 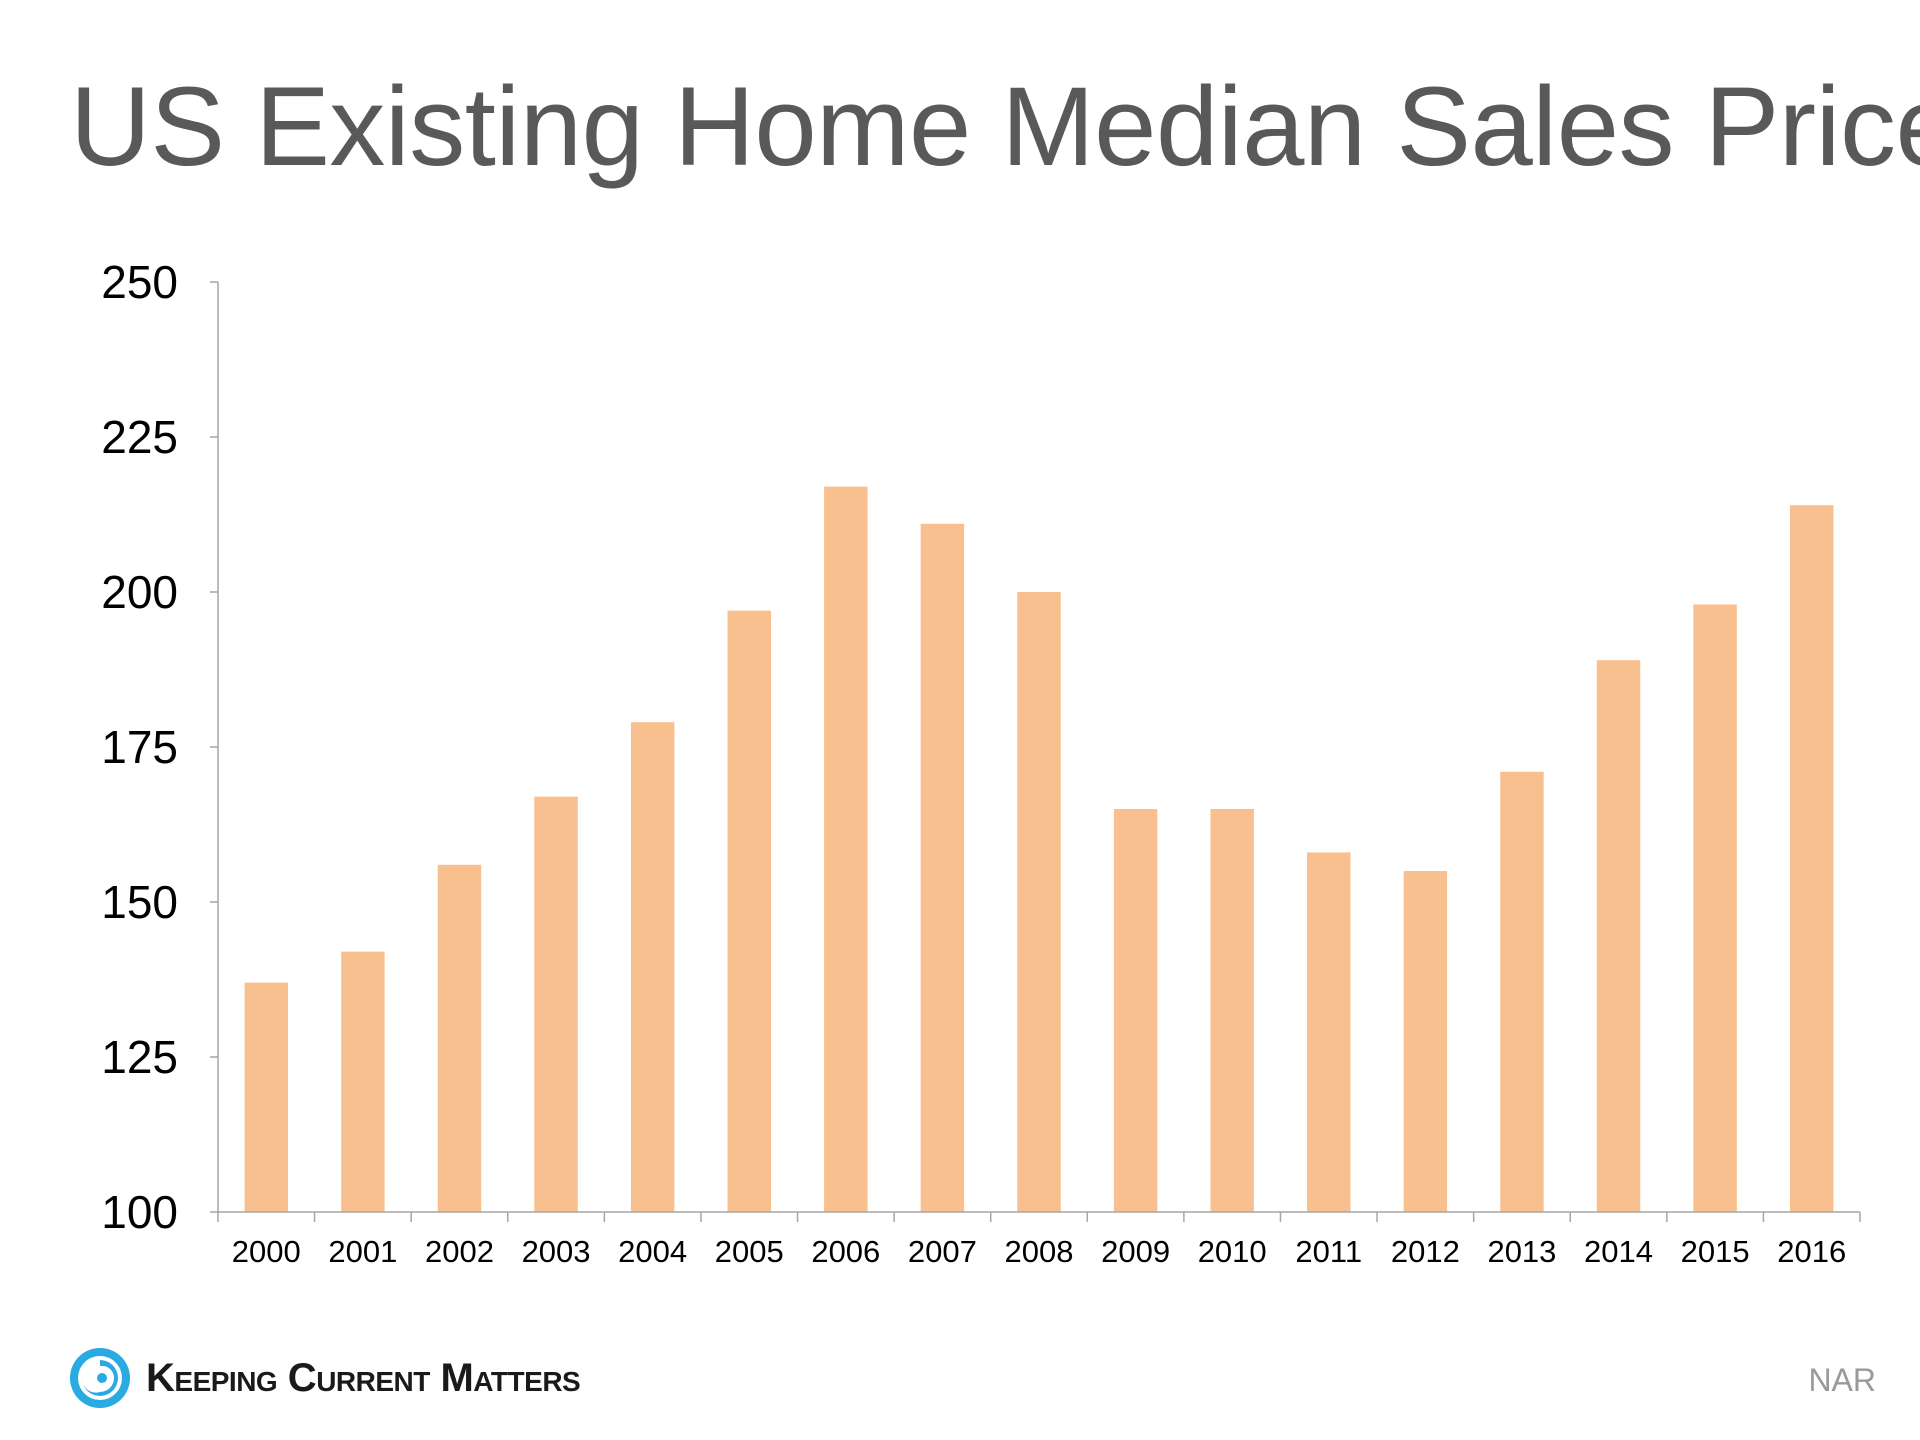 What do you see at coordinates (1425, 1251) in the screenshot?
I see `x-tick-label: 2012` at bounding box center [1425, 1251].